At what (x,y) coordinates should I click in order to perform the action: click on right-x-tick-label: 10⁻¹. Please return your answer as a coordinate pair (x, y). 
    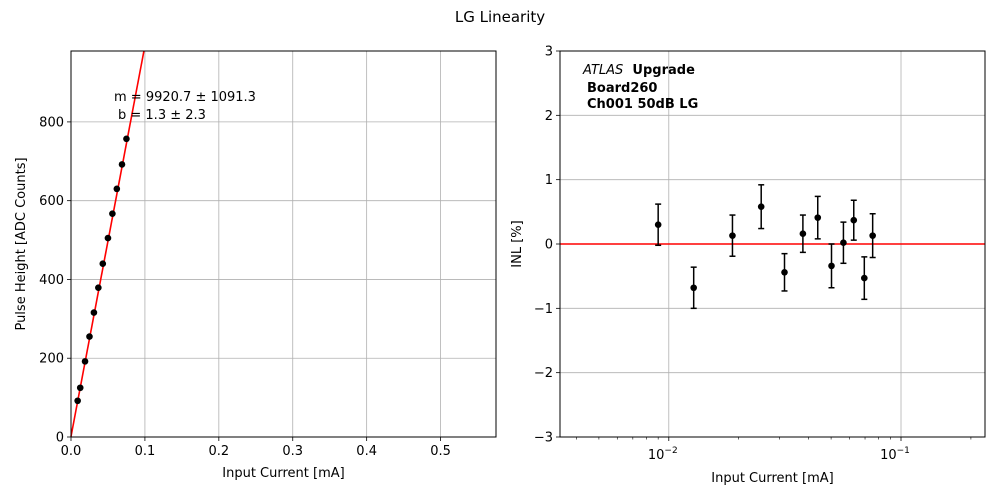
    Looking at the image, I should click on (895, 454).